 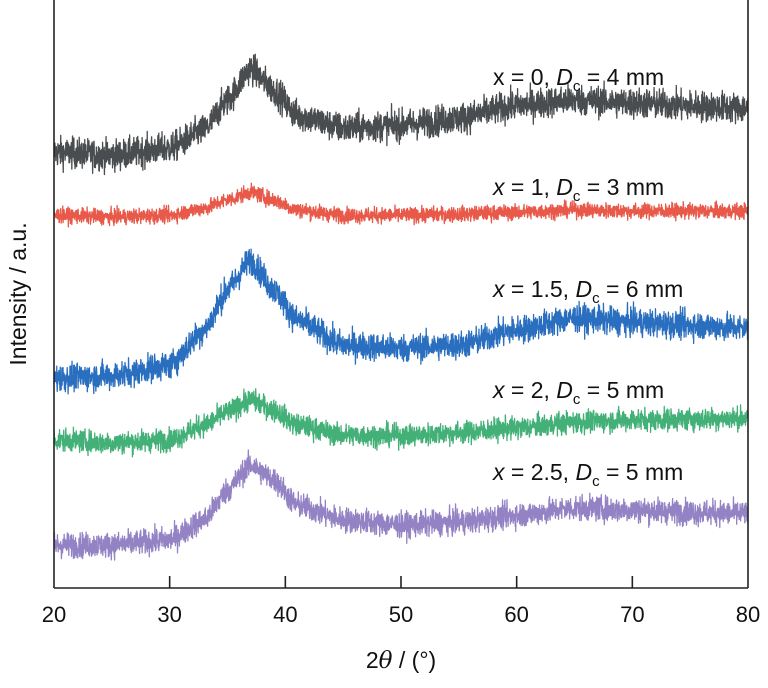 I want to click on x-tick-label: 70, so click(x=632, y=614).